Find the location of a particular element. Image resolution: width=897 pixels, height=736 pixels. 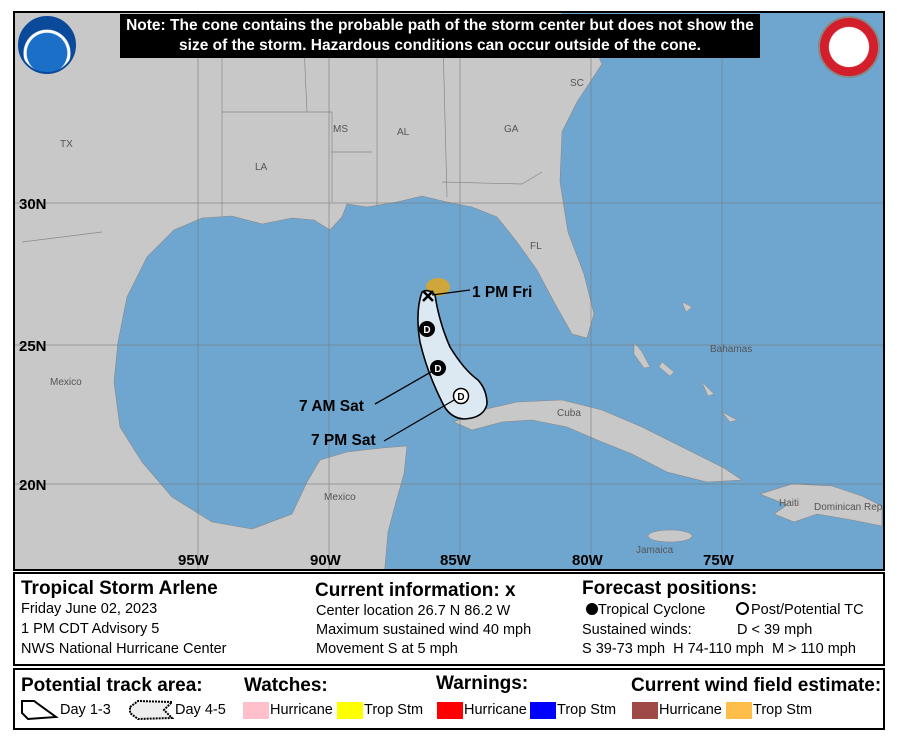

warnings-title: Warnings: is located at coordinates (482, 683).